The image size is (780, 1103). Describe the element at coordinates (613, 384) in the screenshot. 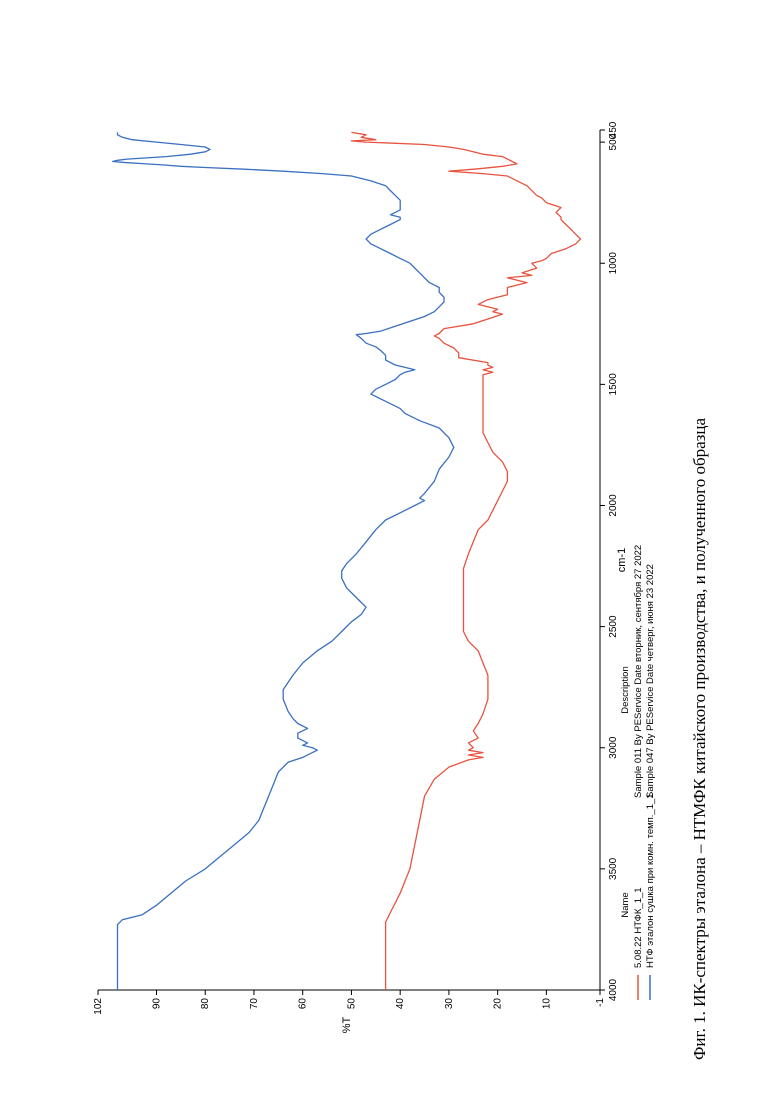

I see `x-tick-label: 1500` at that location.